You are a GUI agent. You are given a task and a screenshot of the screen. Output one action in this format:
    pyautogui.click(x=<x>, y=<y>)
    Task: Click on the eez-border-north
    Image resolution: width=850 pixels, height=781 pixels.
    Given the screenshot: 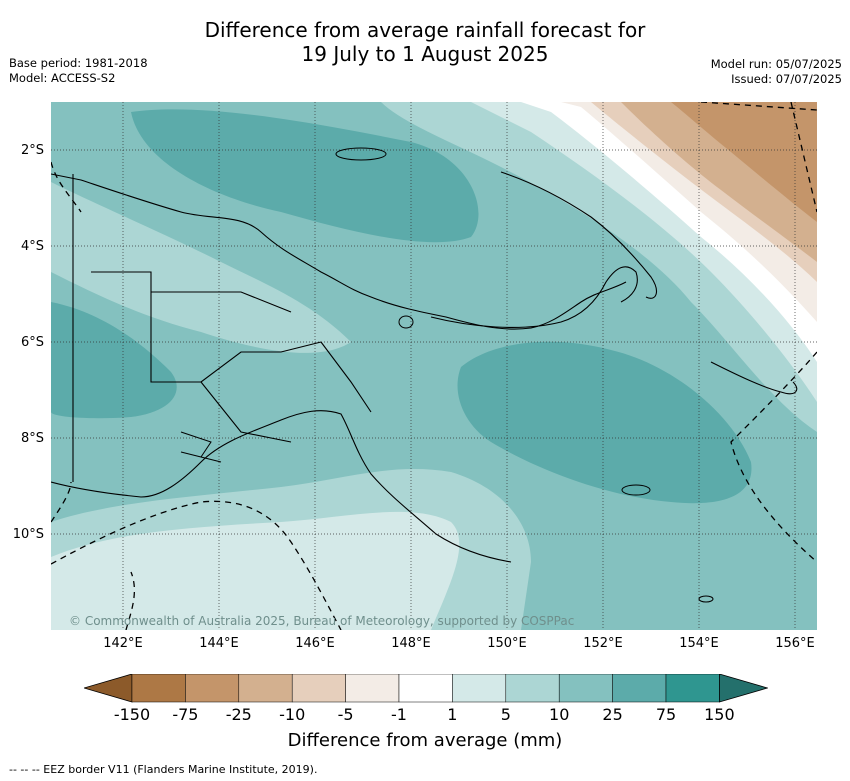 What is the action you would take?
    pyautogui.click(x=758, y=106)
    